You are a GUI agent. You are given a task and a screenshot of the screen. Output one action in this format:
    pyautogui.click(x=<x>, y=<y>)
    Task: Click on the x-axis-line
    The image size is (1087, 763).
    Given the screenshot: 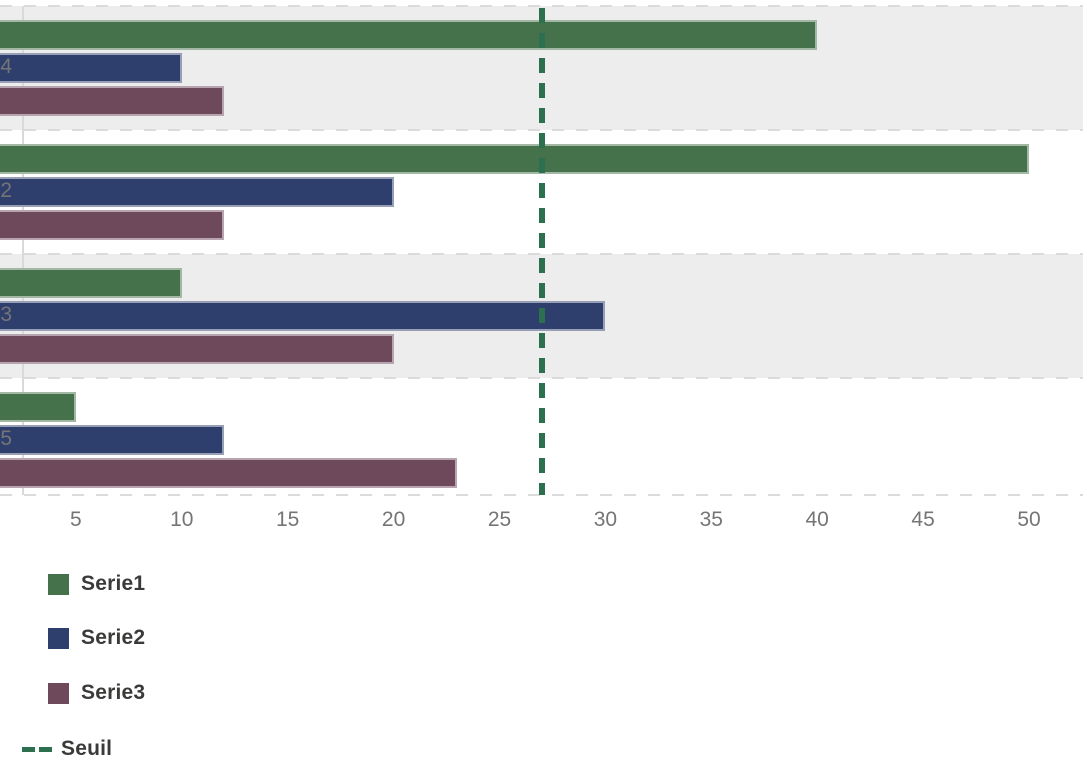 What is the action you would take?
    pyautogui.click(x=541, y=495)
    